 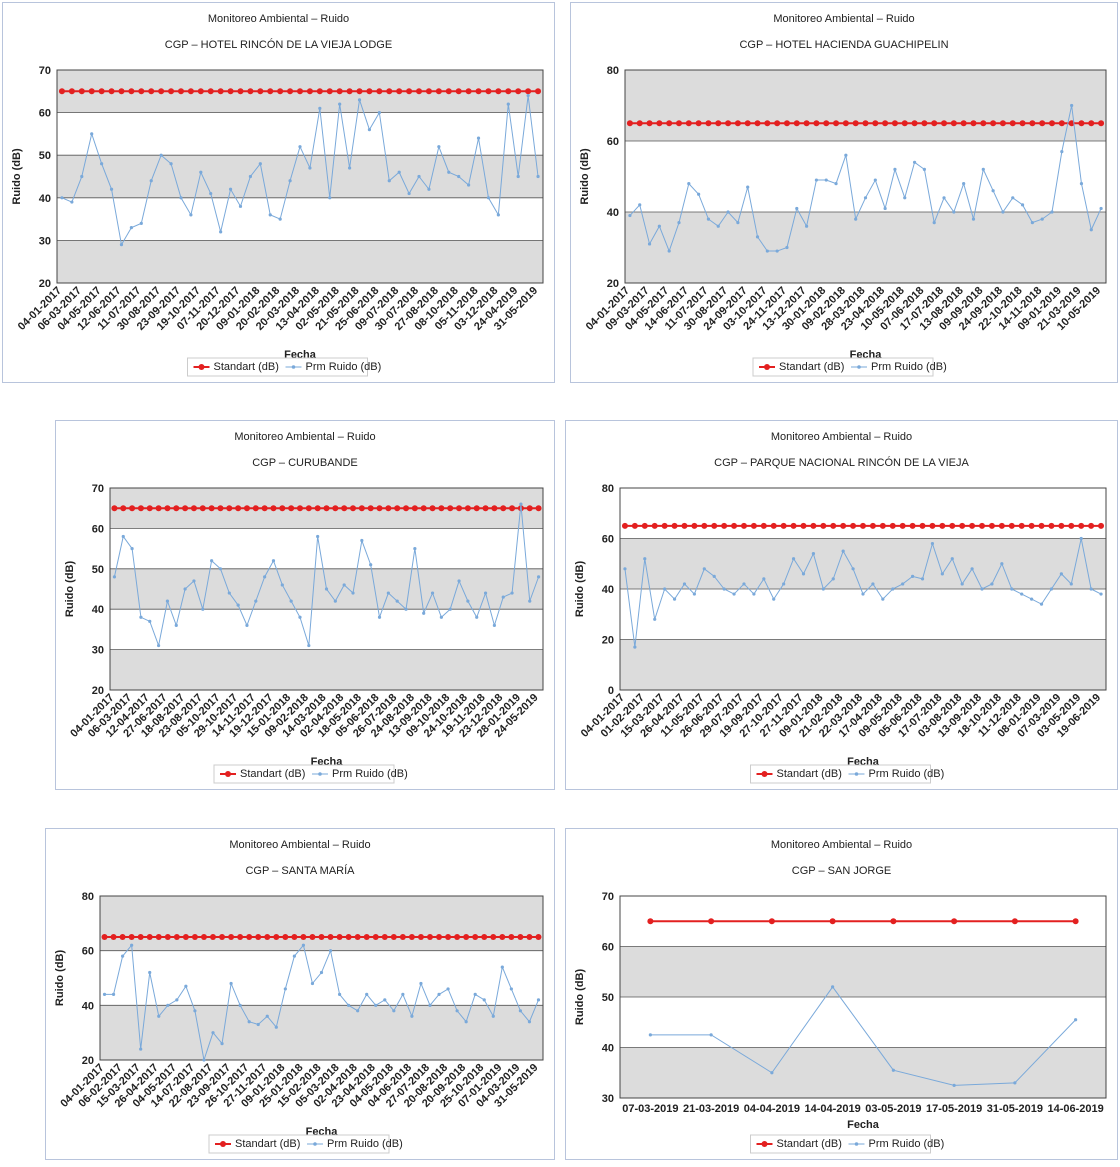 What do you see at coordinates (608, 897) in the screenshot?
I see `y-tick-label: 70` at bounding box center [608, 897].